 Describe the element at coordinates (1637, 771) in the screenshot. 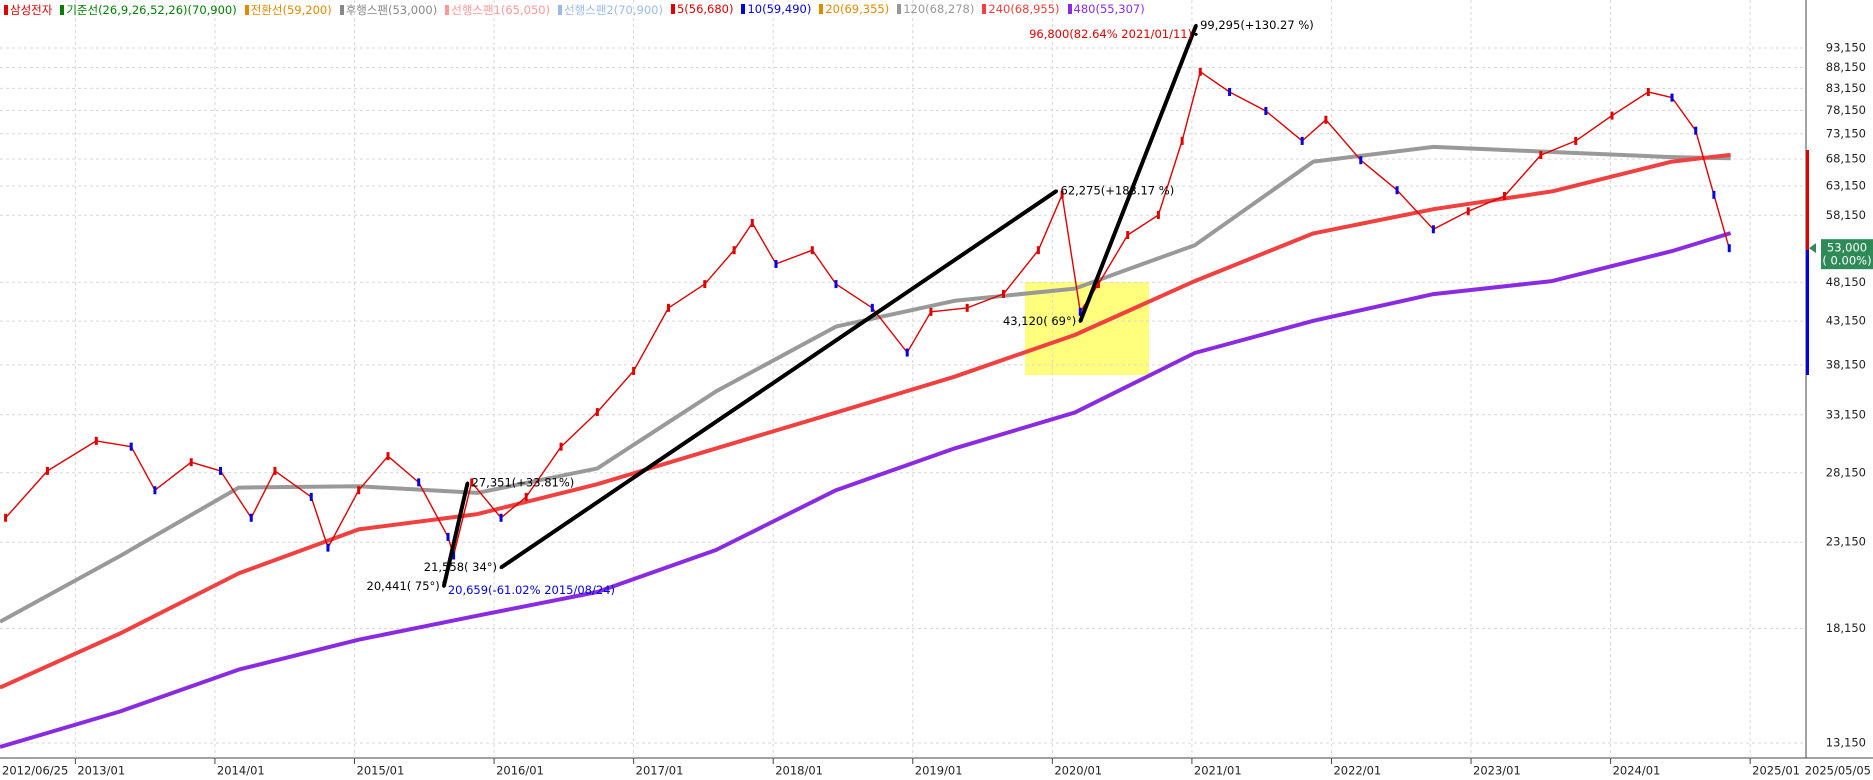

I see `x-tick-label: 2024/01` at that location.